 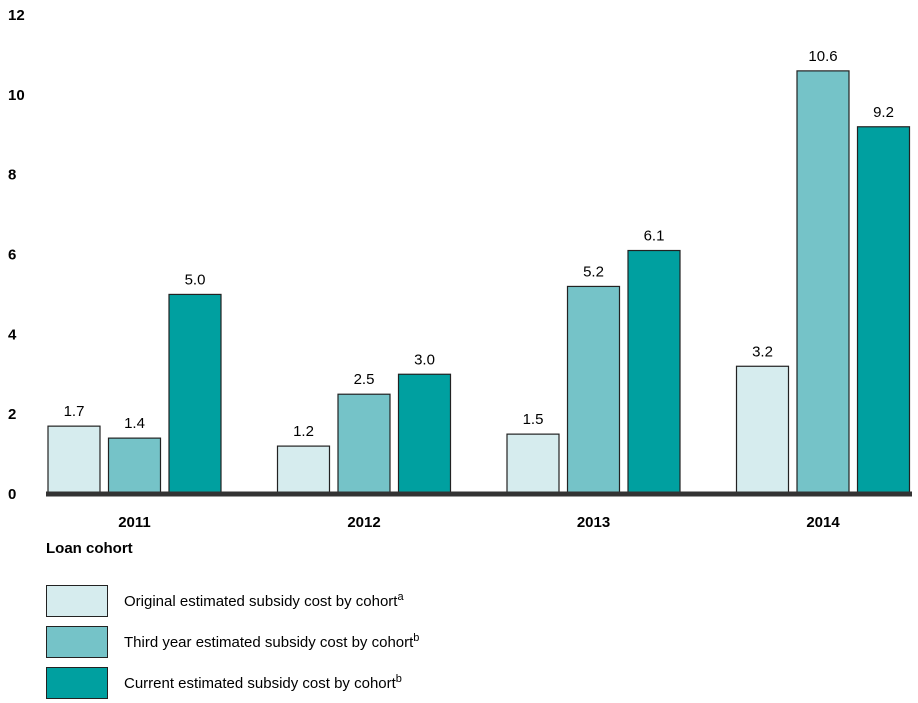 What do you see at coordinates (134, 423) in the screenshot?
I see `data-label-third-year-2011: 1.4` at bounding box center [134, 423].